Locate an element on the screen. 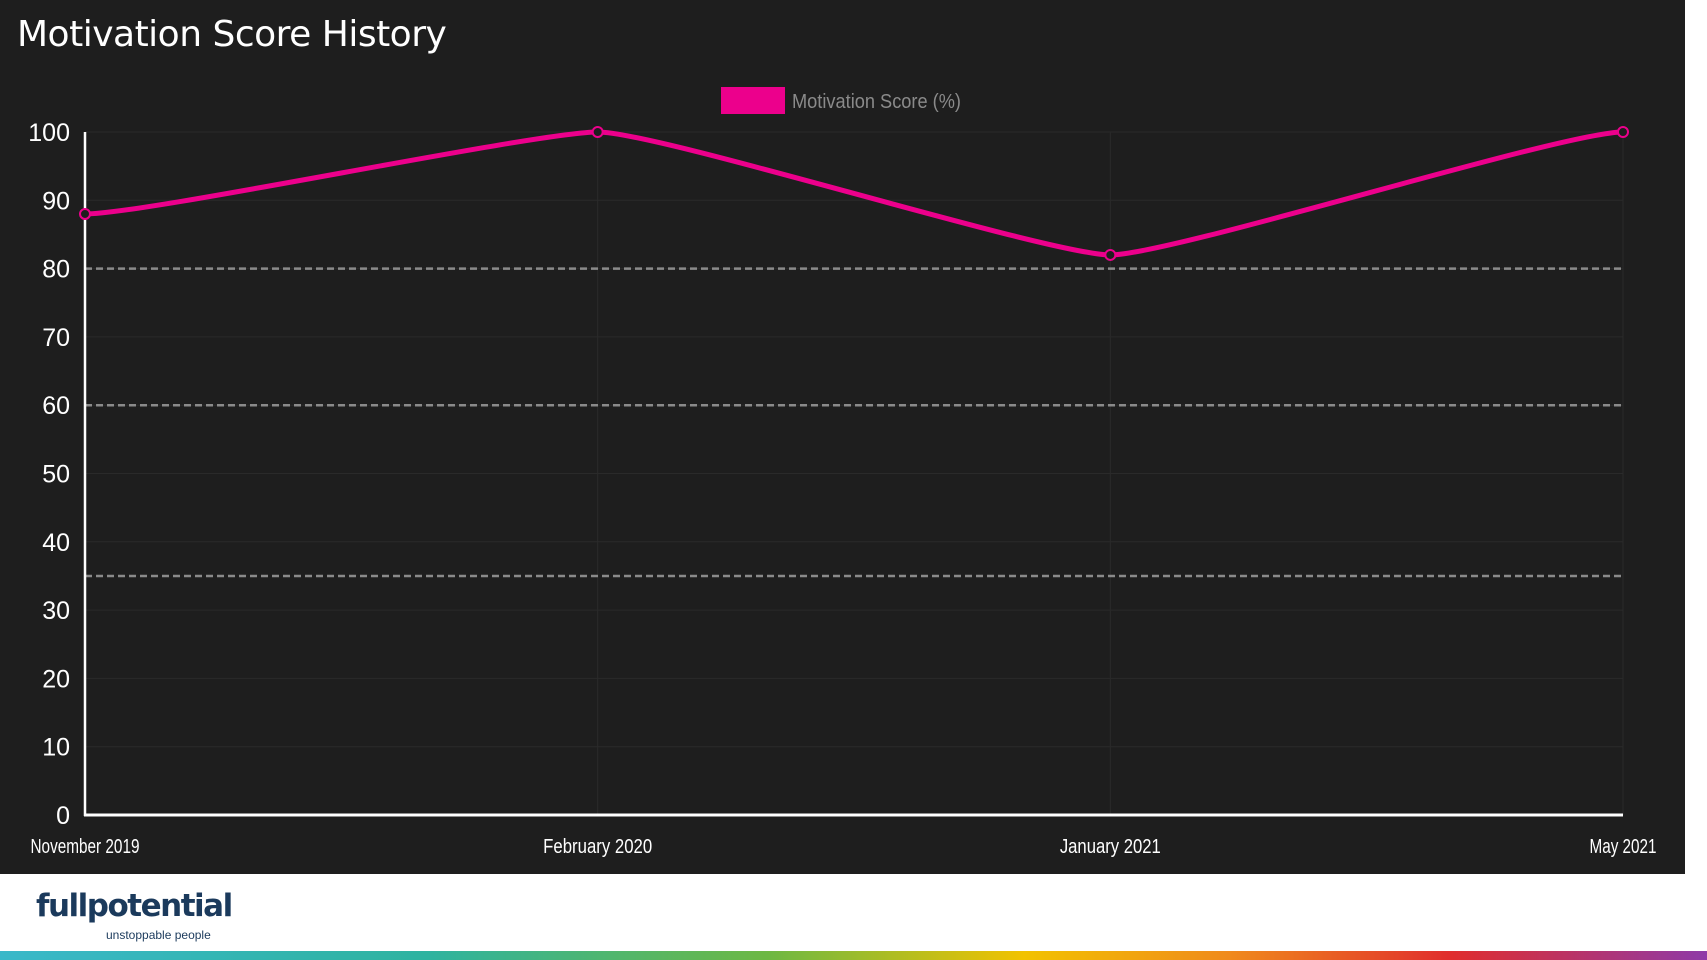 The height and width of the screenshot is (960, 1707). logo-wordmark: fullpotential is located at coordinates (134, 906).